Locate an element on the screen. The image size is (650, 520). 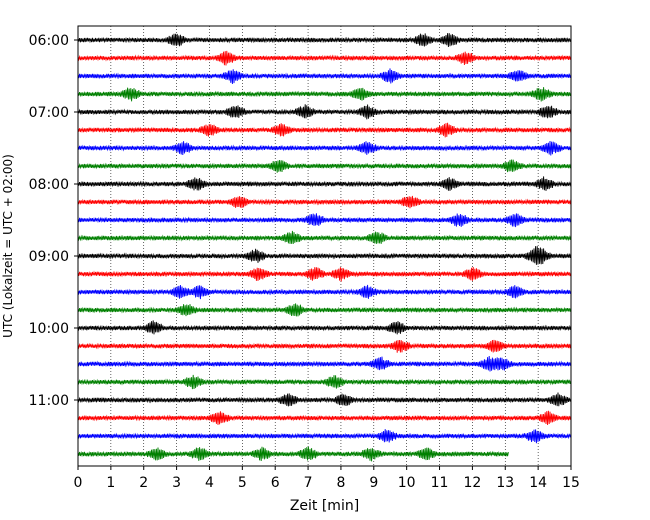
x-tick-label: 2 is located at coordinates (143, 483).